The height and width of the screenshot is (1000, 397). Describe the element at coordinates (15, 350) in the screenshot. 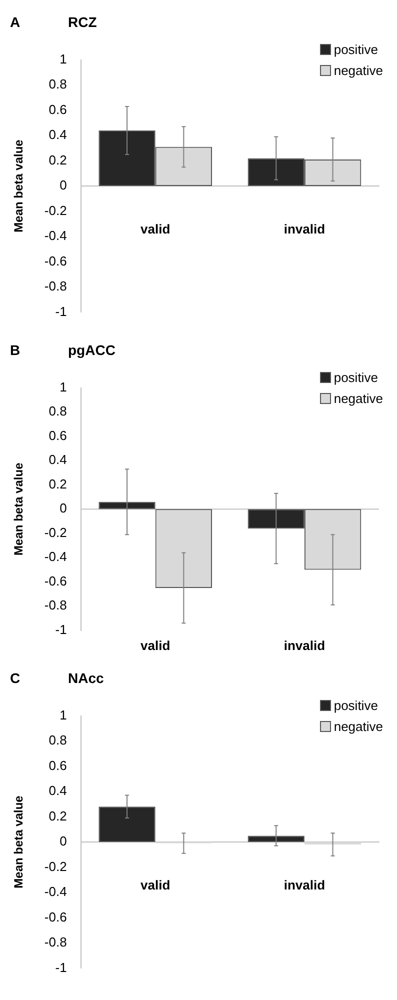

I see `text: B` at that location.